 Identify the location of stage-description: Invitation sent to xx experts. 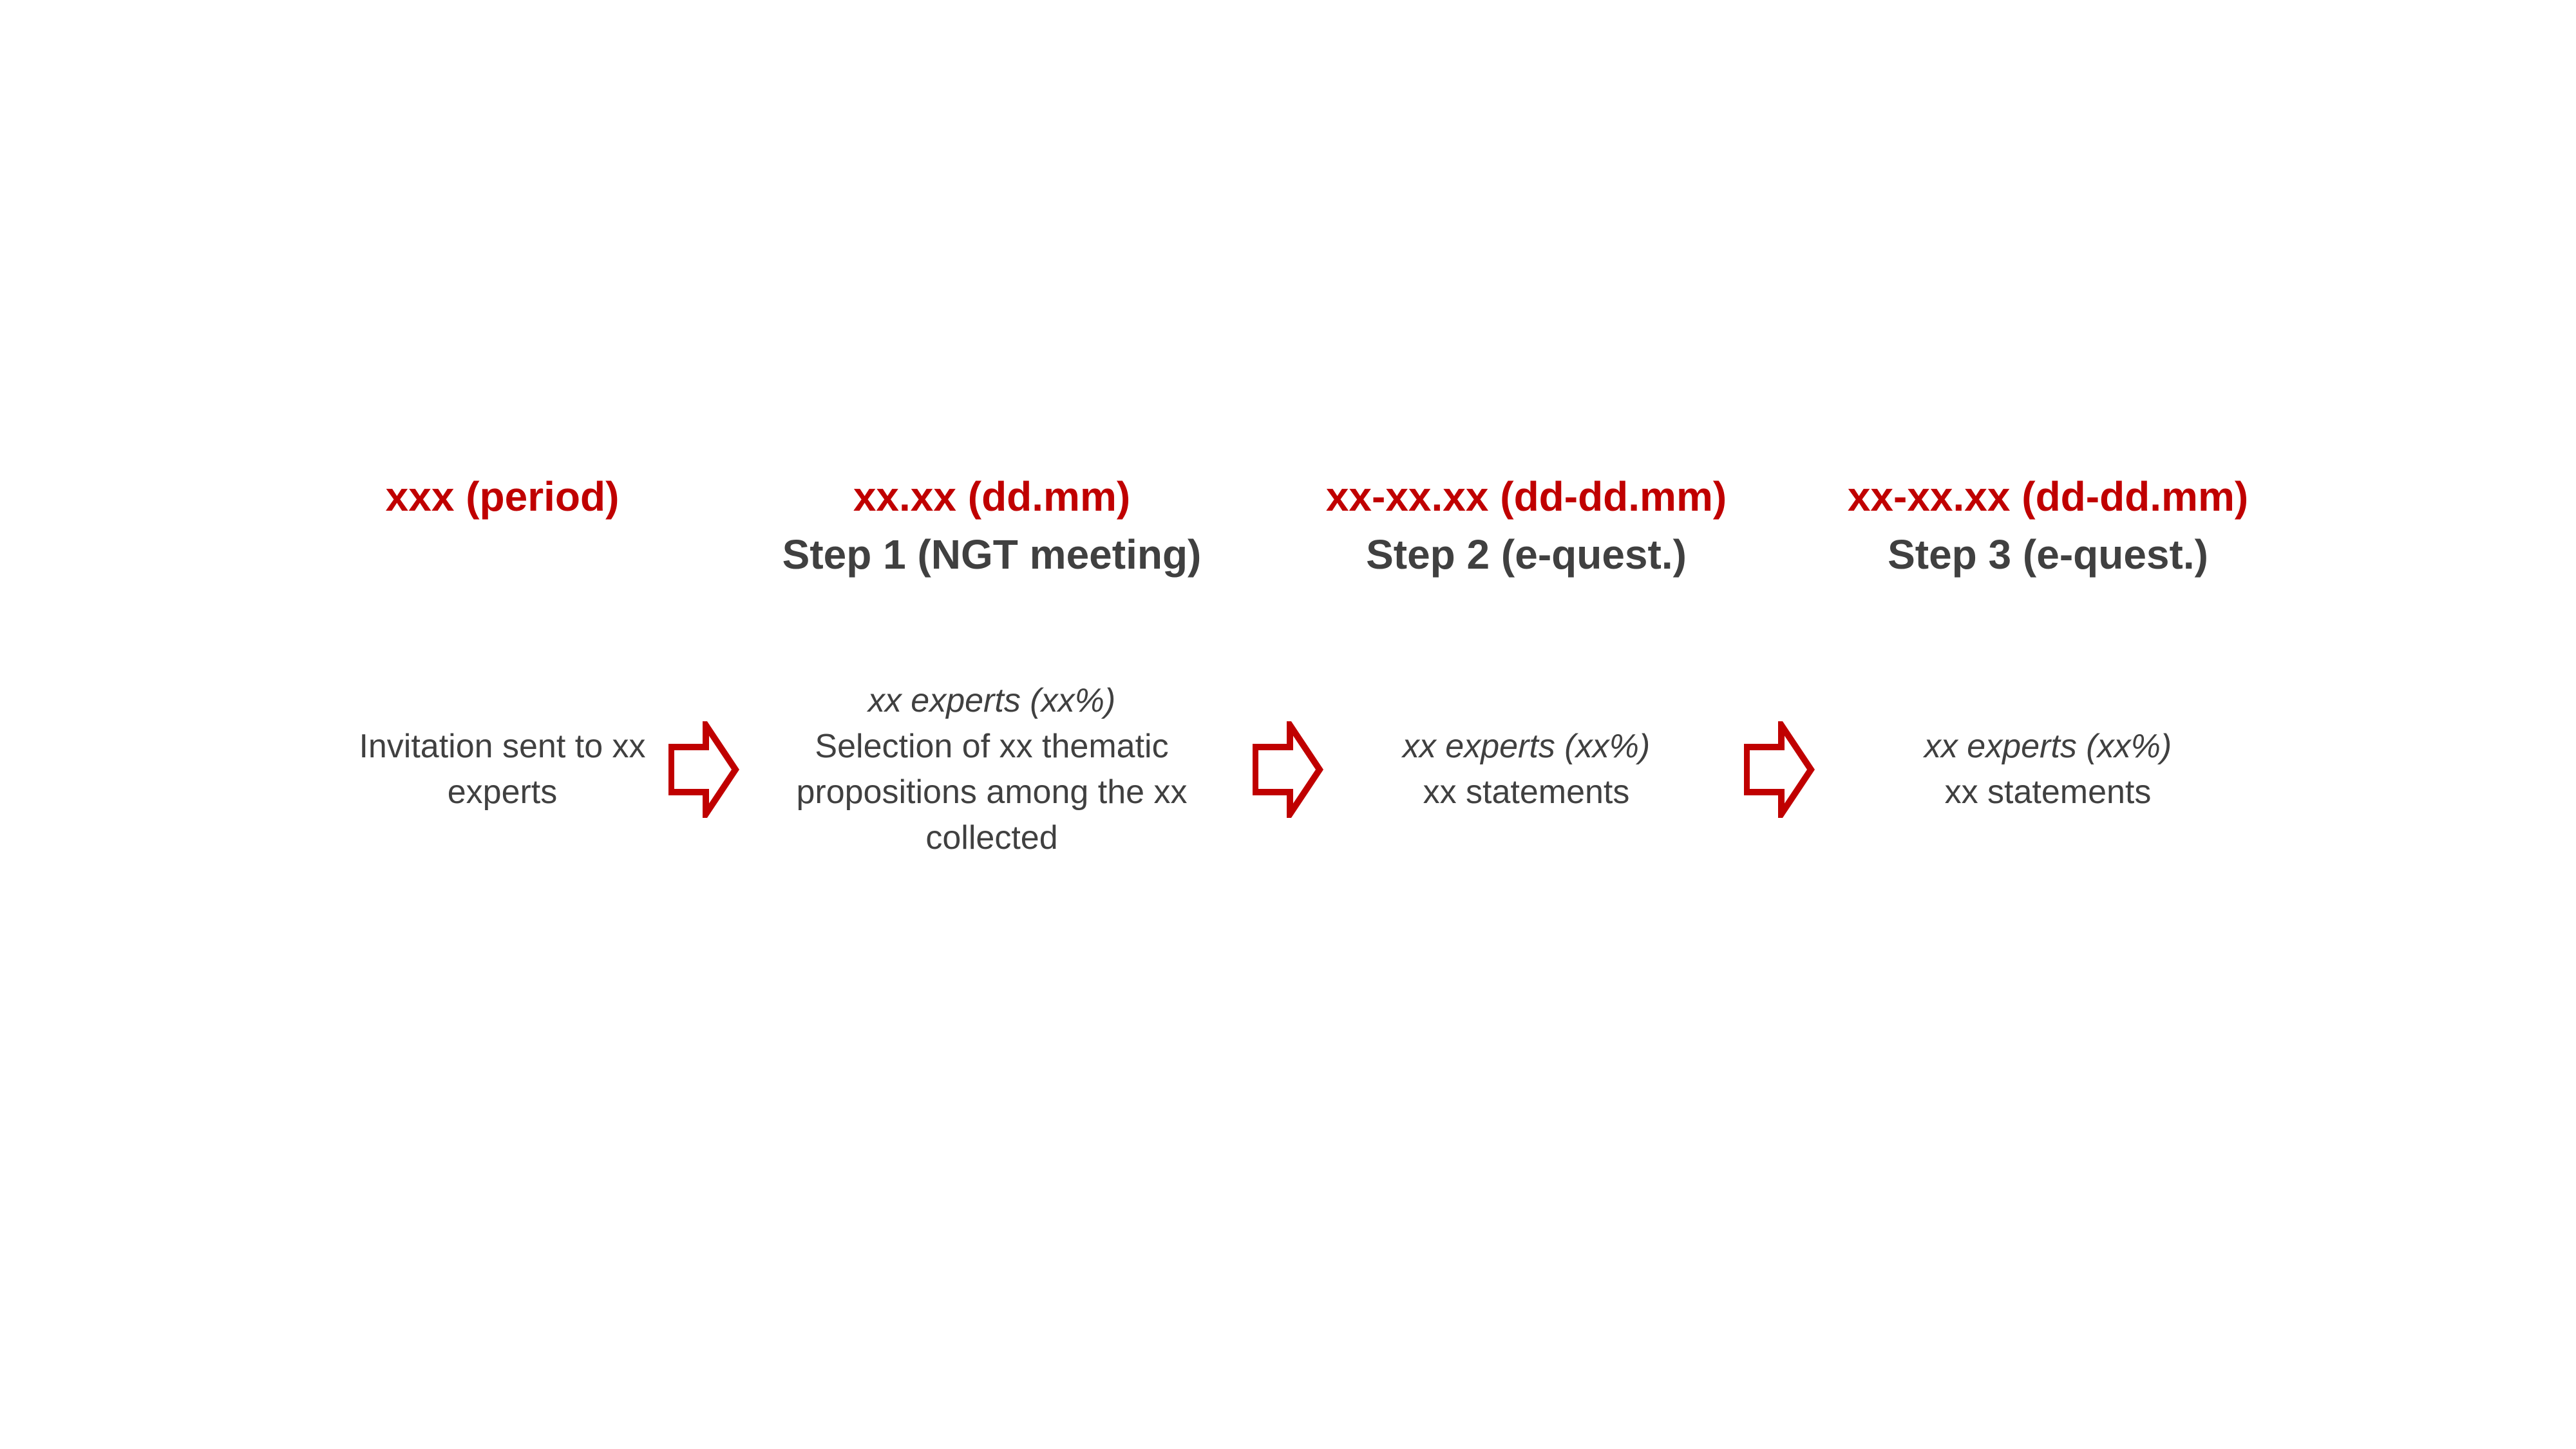
(502, 770).